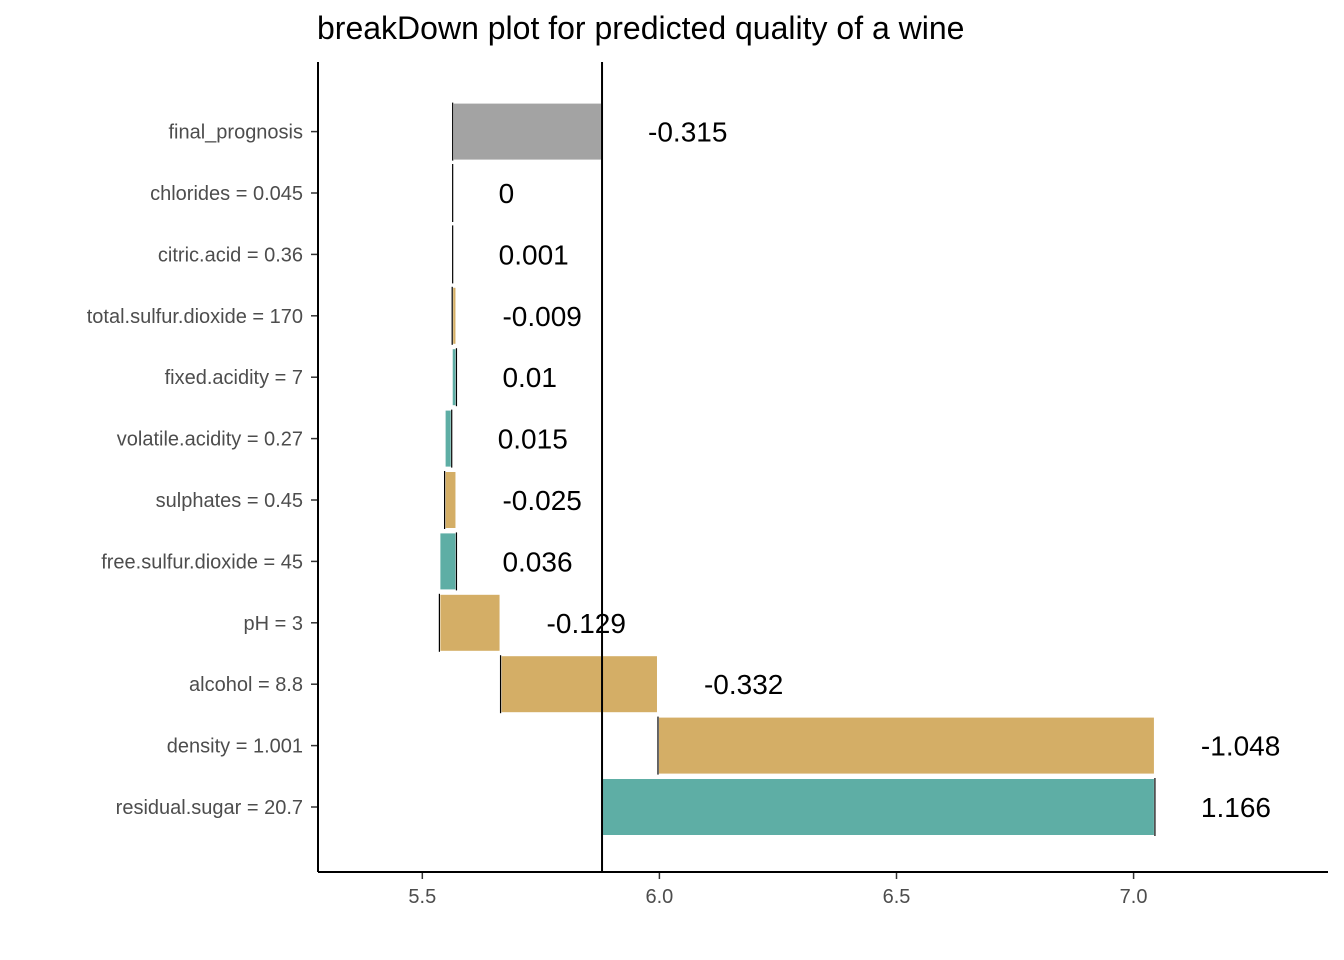 The width and height of the screenshot is (1344, 960). Describe the element at coordinates (1134, 897) in the screenshot. I see `x-tick-label-7.0: 7.0` at that location.